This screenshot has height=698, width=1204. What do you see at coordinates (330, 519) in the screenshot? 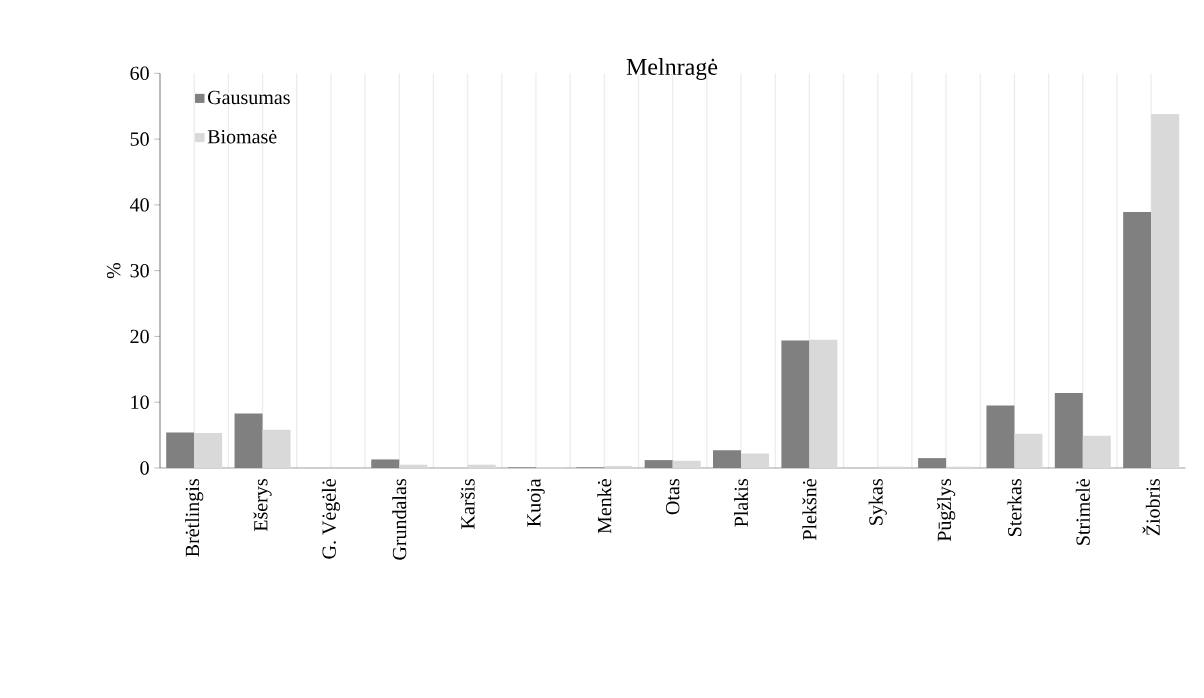
I see `x-tick-label: G. Vėgėlė` at bounding box center [330, 519].